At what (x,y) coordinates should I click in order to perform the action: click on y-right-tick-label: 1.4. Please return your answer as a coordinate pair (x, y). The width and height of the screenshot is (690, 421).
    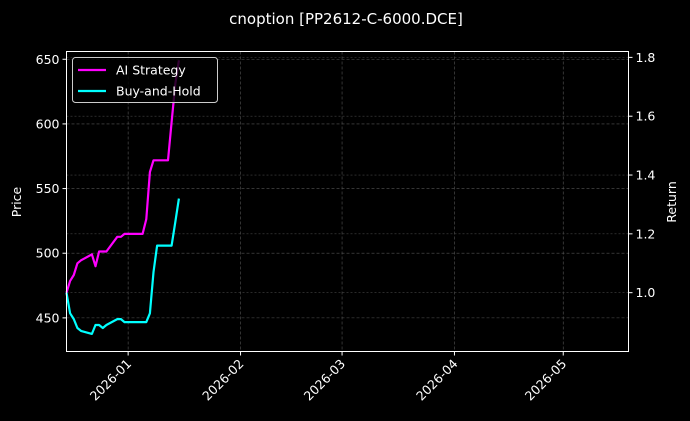
    Looking at the image, I should click on (646, 175).